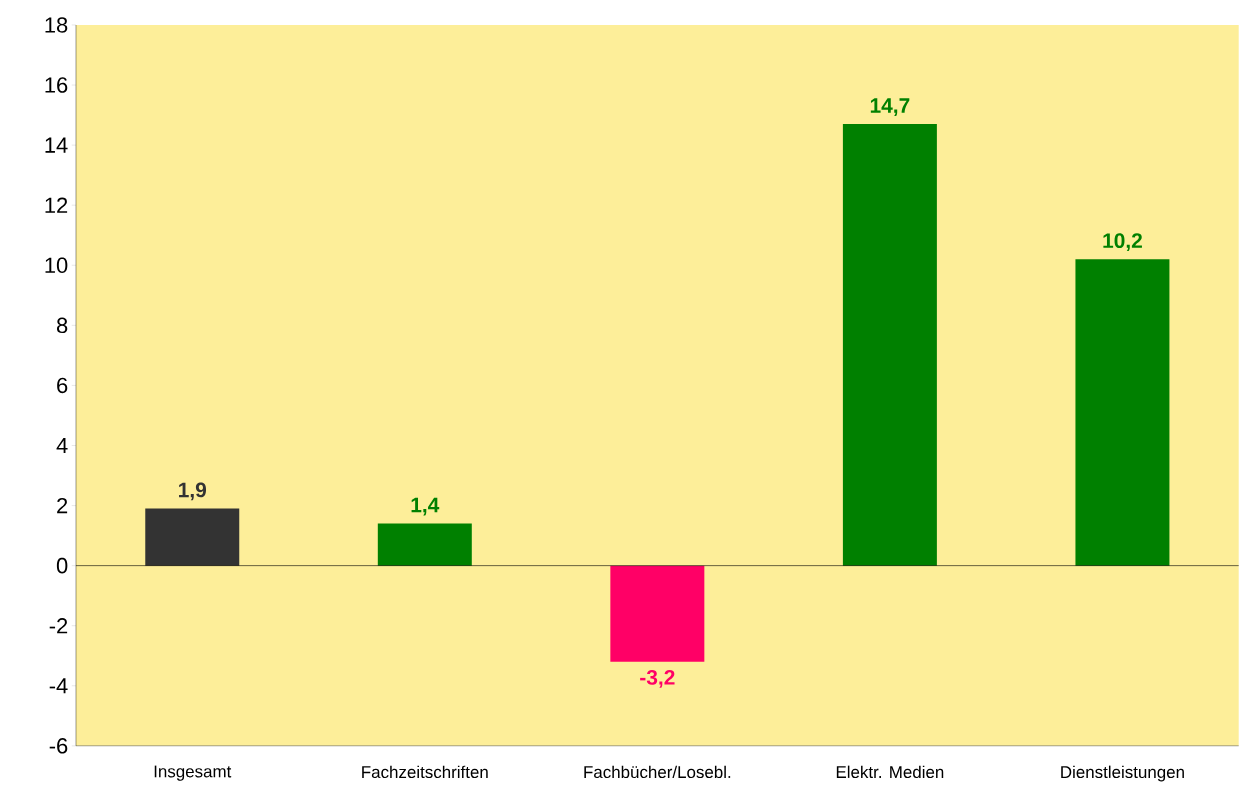 The image size is (1239, 794). Describe the element at coordinates (193, 491) in the screenshot. I see `data-label: 1,9` at that location.